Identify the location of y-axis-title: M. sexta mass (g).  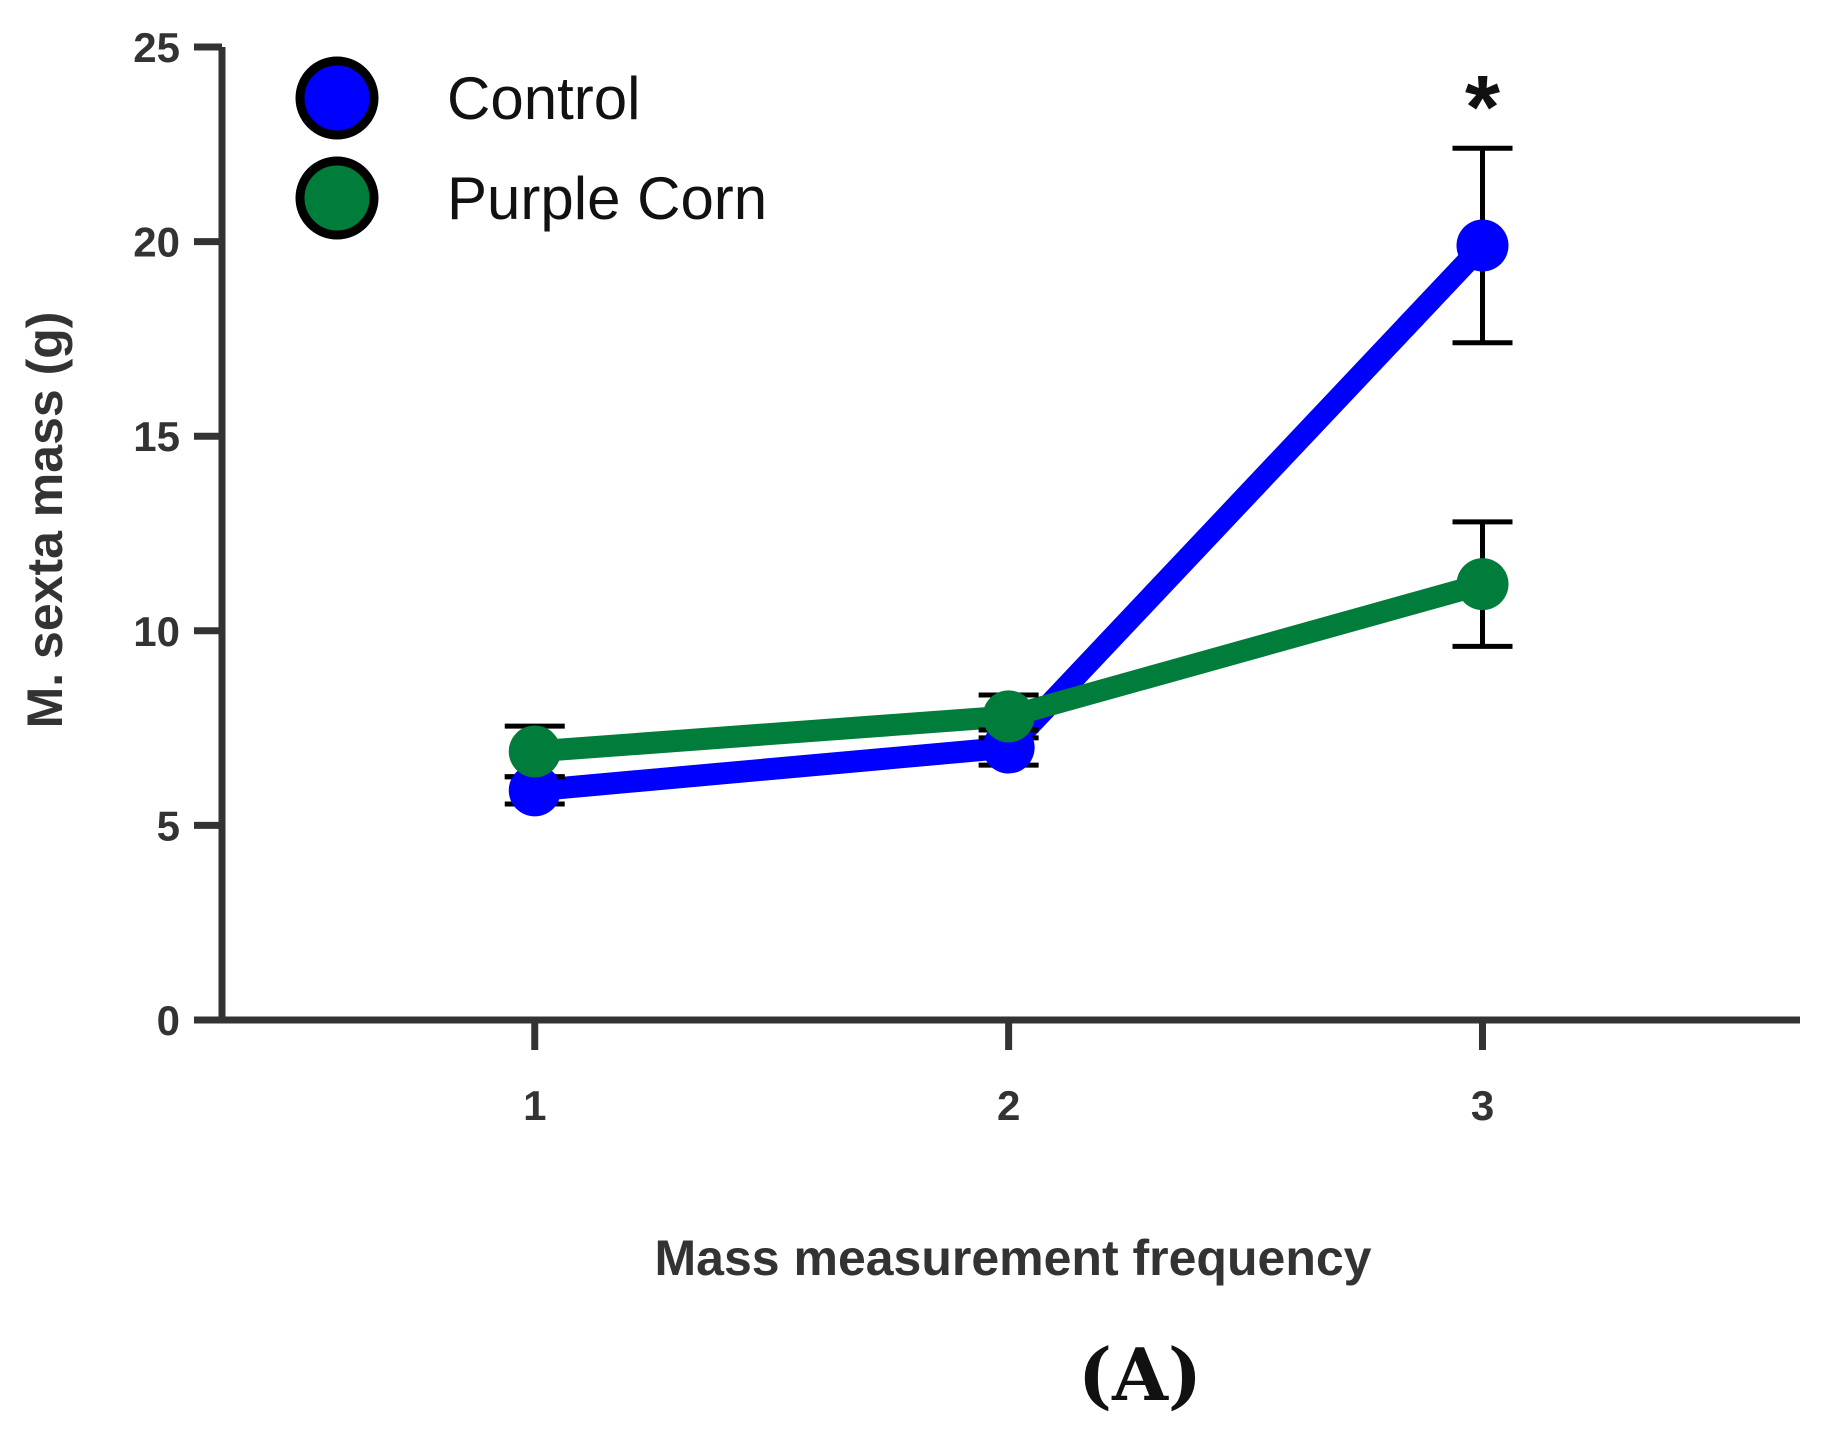
(45, 520).